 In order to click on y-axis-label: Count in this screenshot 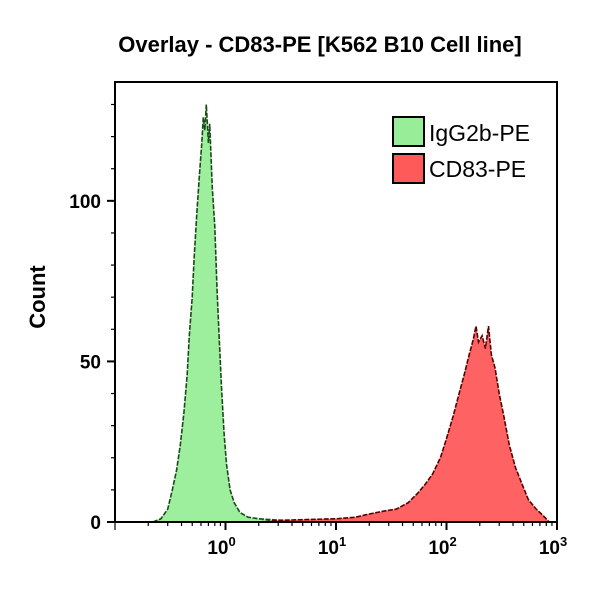, I will do `click(37, 297)`.